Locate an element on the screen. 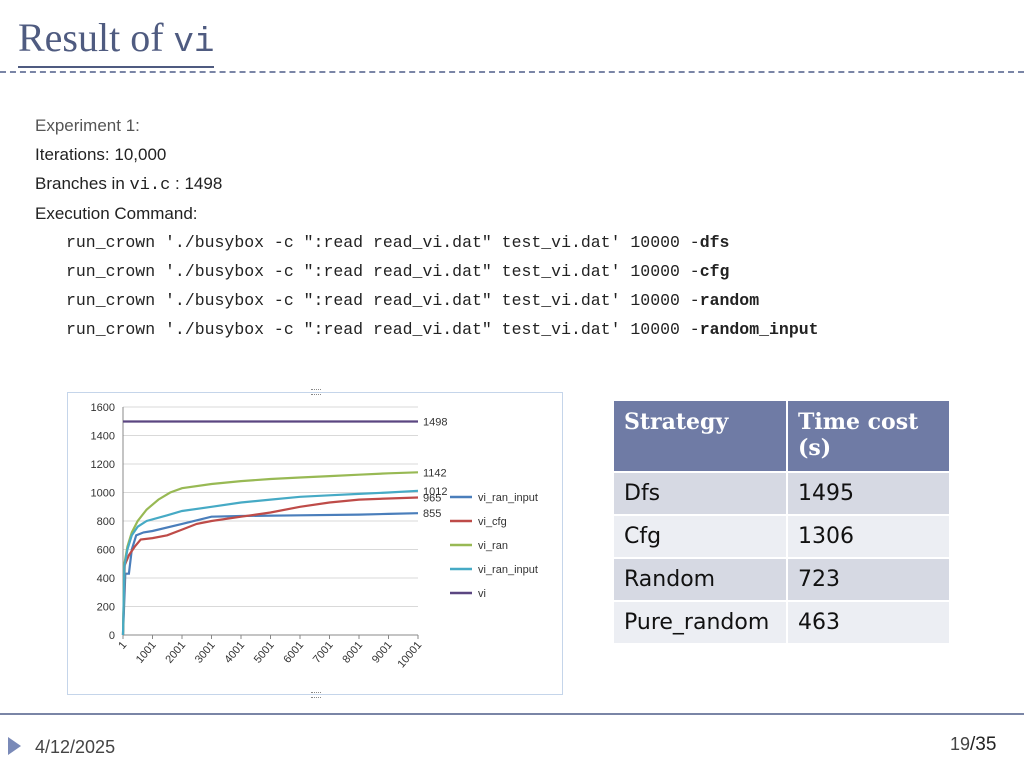  cell-strategy: Dfs is located at coordinates (701, 492).